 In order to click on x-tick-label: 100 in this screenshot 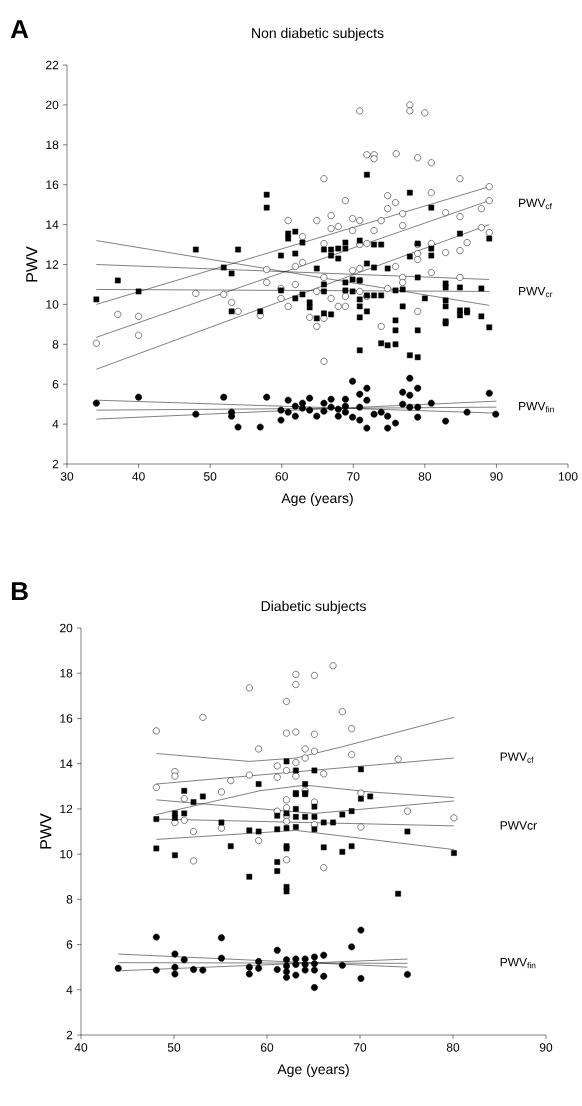, I will do `click(568, 476)`.